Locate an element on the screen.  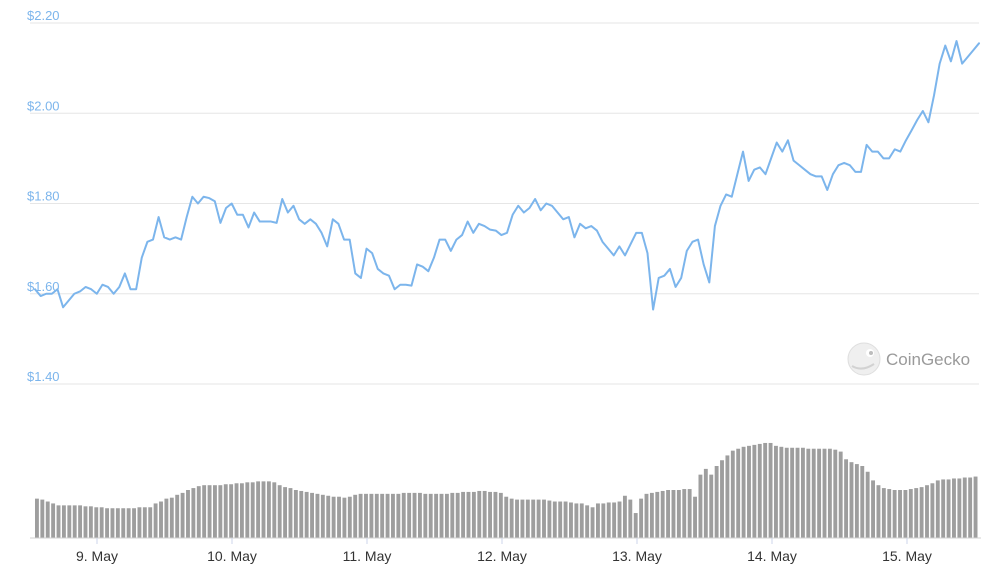
y-tick-label: $2.20 is located at coordinates (43, 15).